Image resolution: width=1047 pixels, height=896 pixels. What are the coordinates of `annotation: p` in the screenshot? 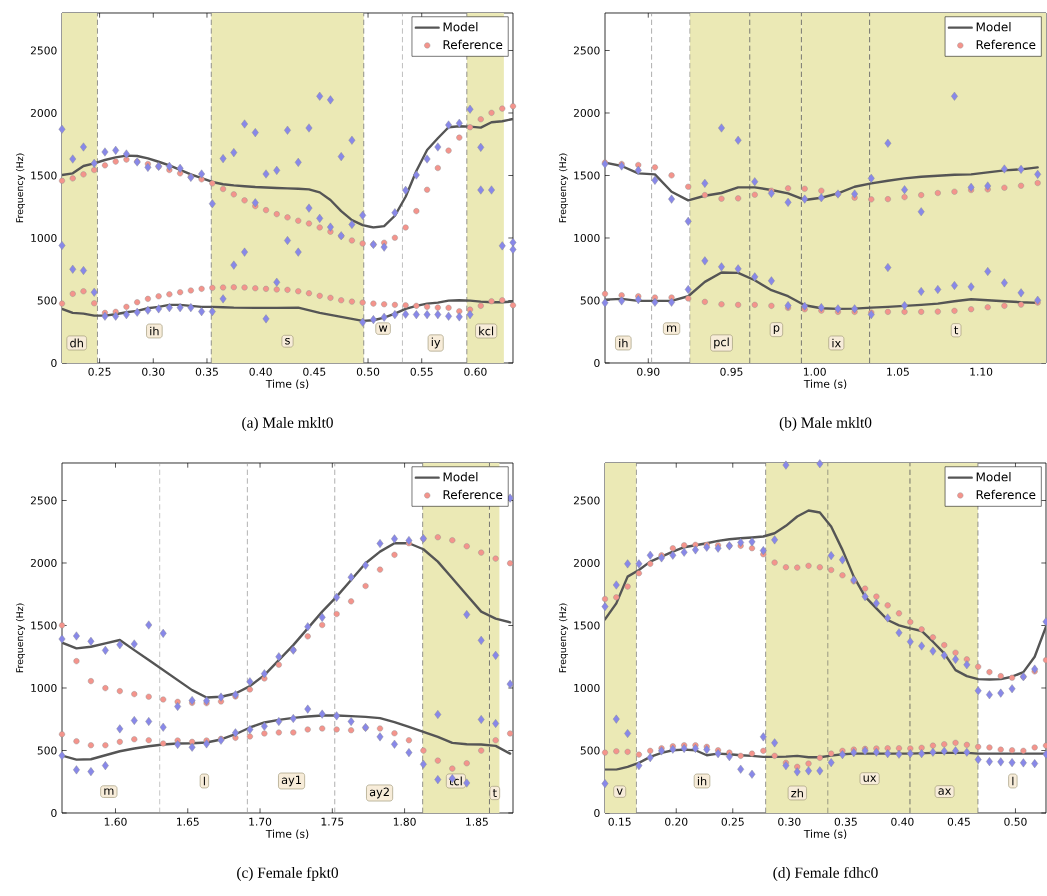 It's located at (776, 329).